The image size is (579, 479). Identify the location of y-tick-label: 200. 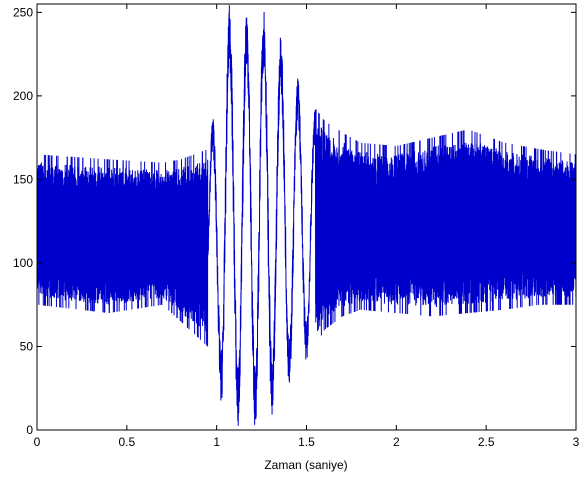
(23, 96).